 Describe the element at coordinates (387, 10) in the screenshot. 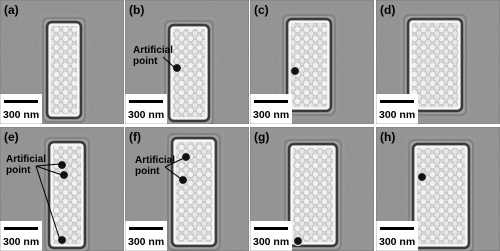

I see `panel-label: (d)` at that location.